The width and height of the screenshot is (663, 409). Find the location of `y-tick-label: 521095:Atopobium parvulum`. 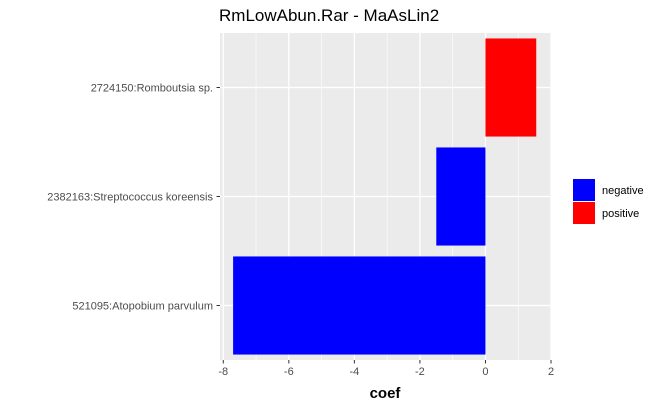

y-tick-label: 521095:Atopobium parvulum is located at coordinates (142, 307).